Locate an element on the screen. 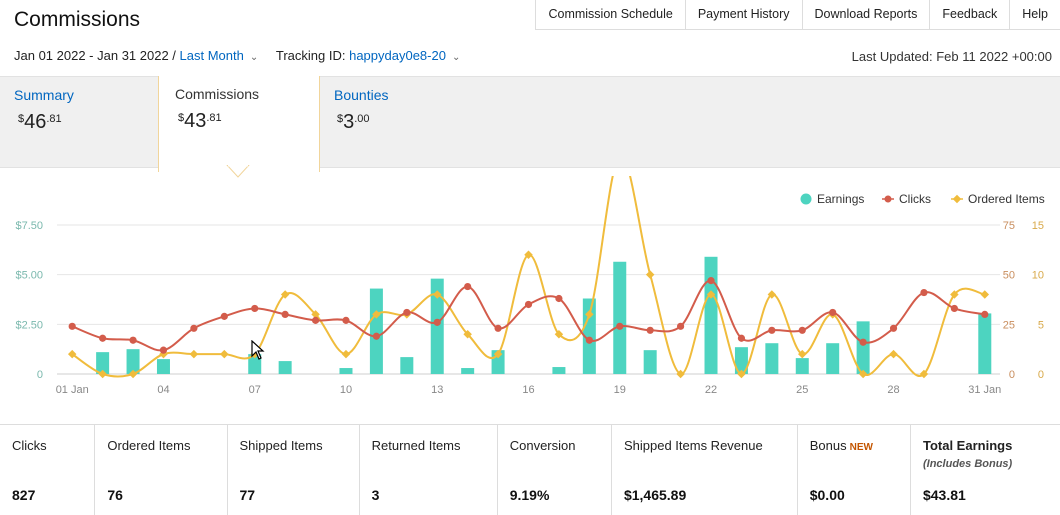  y-right-clicks-tick-label: 0 is located at coordinates (1012, 375).